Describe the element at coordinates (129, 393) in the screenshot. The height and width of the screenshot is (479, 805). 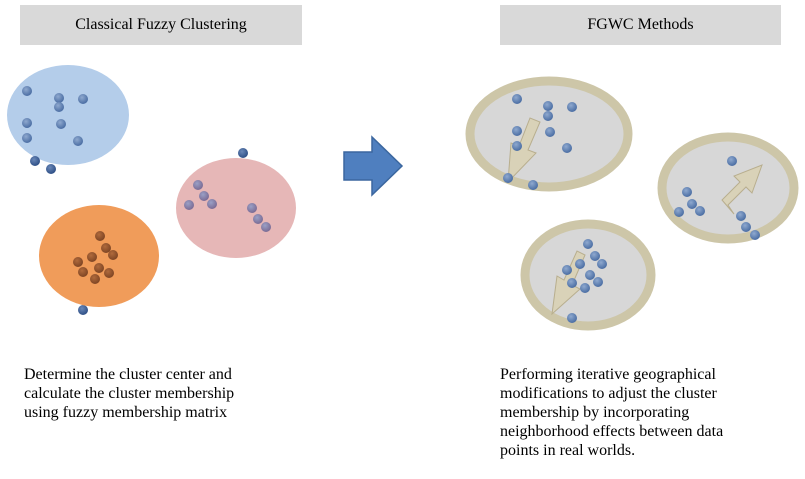
I see `caption-line: calculate the cluster membership` at that location.